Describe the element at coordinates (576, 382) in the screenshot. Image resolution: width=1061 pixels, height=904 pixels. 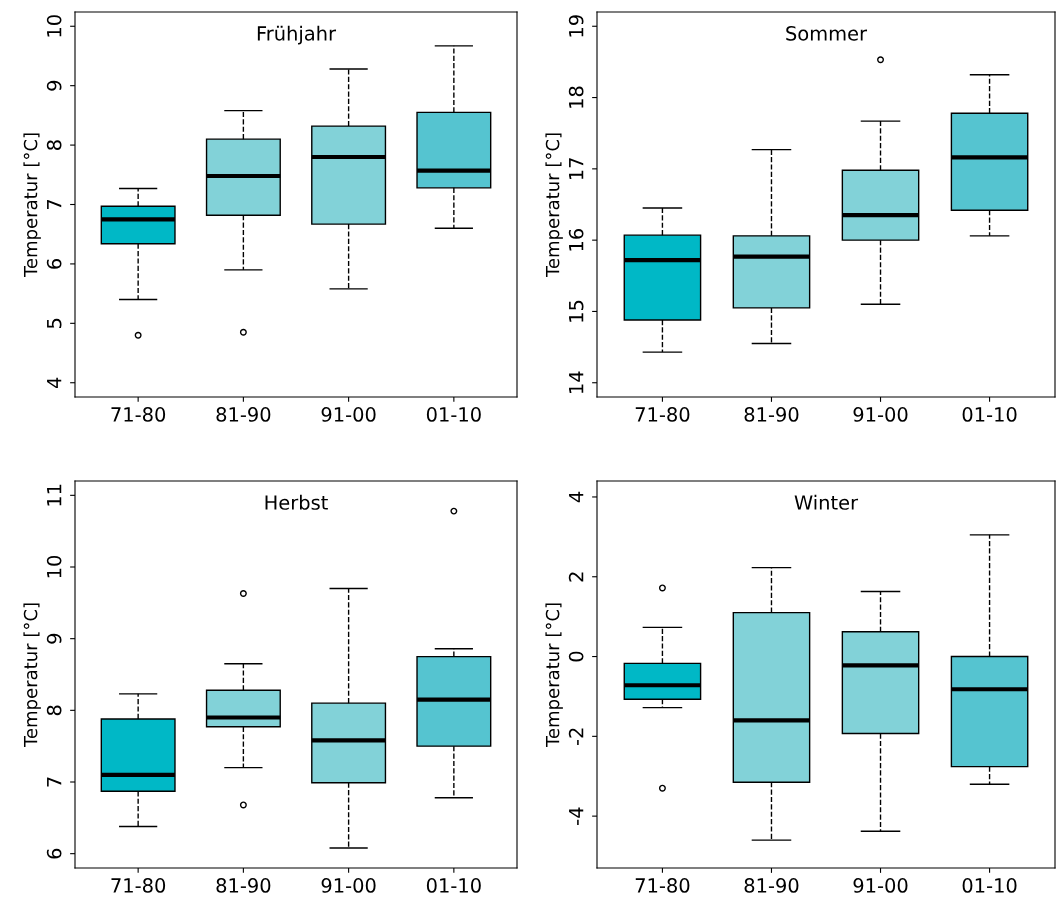
I see `y-tick-label: 14` at that location.